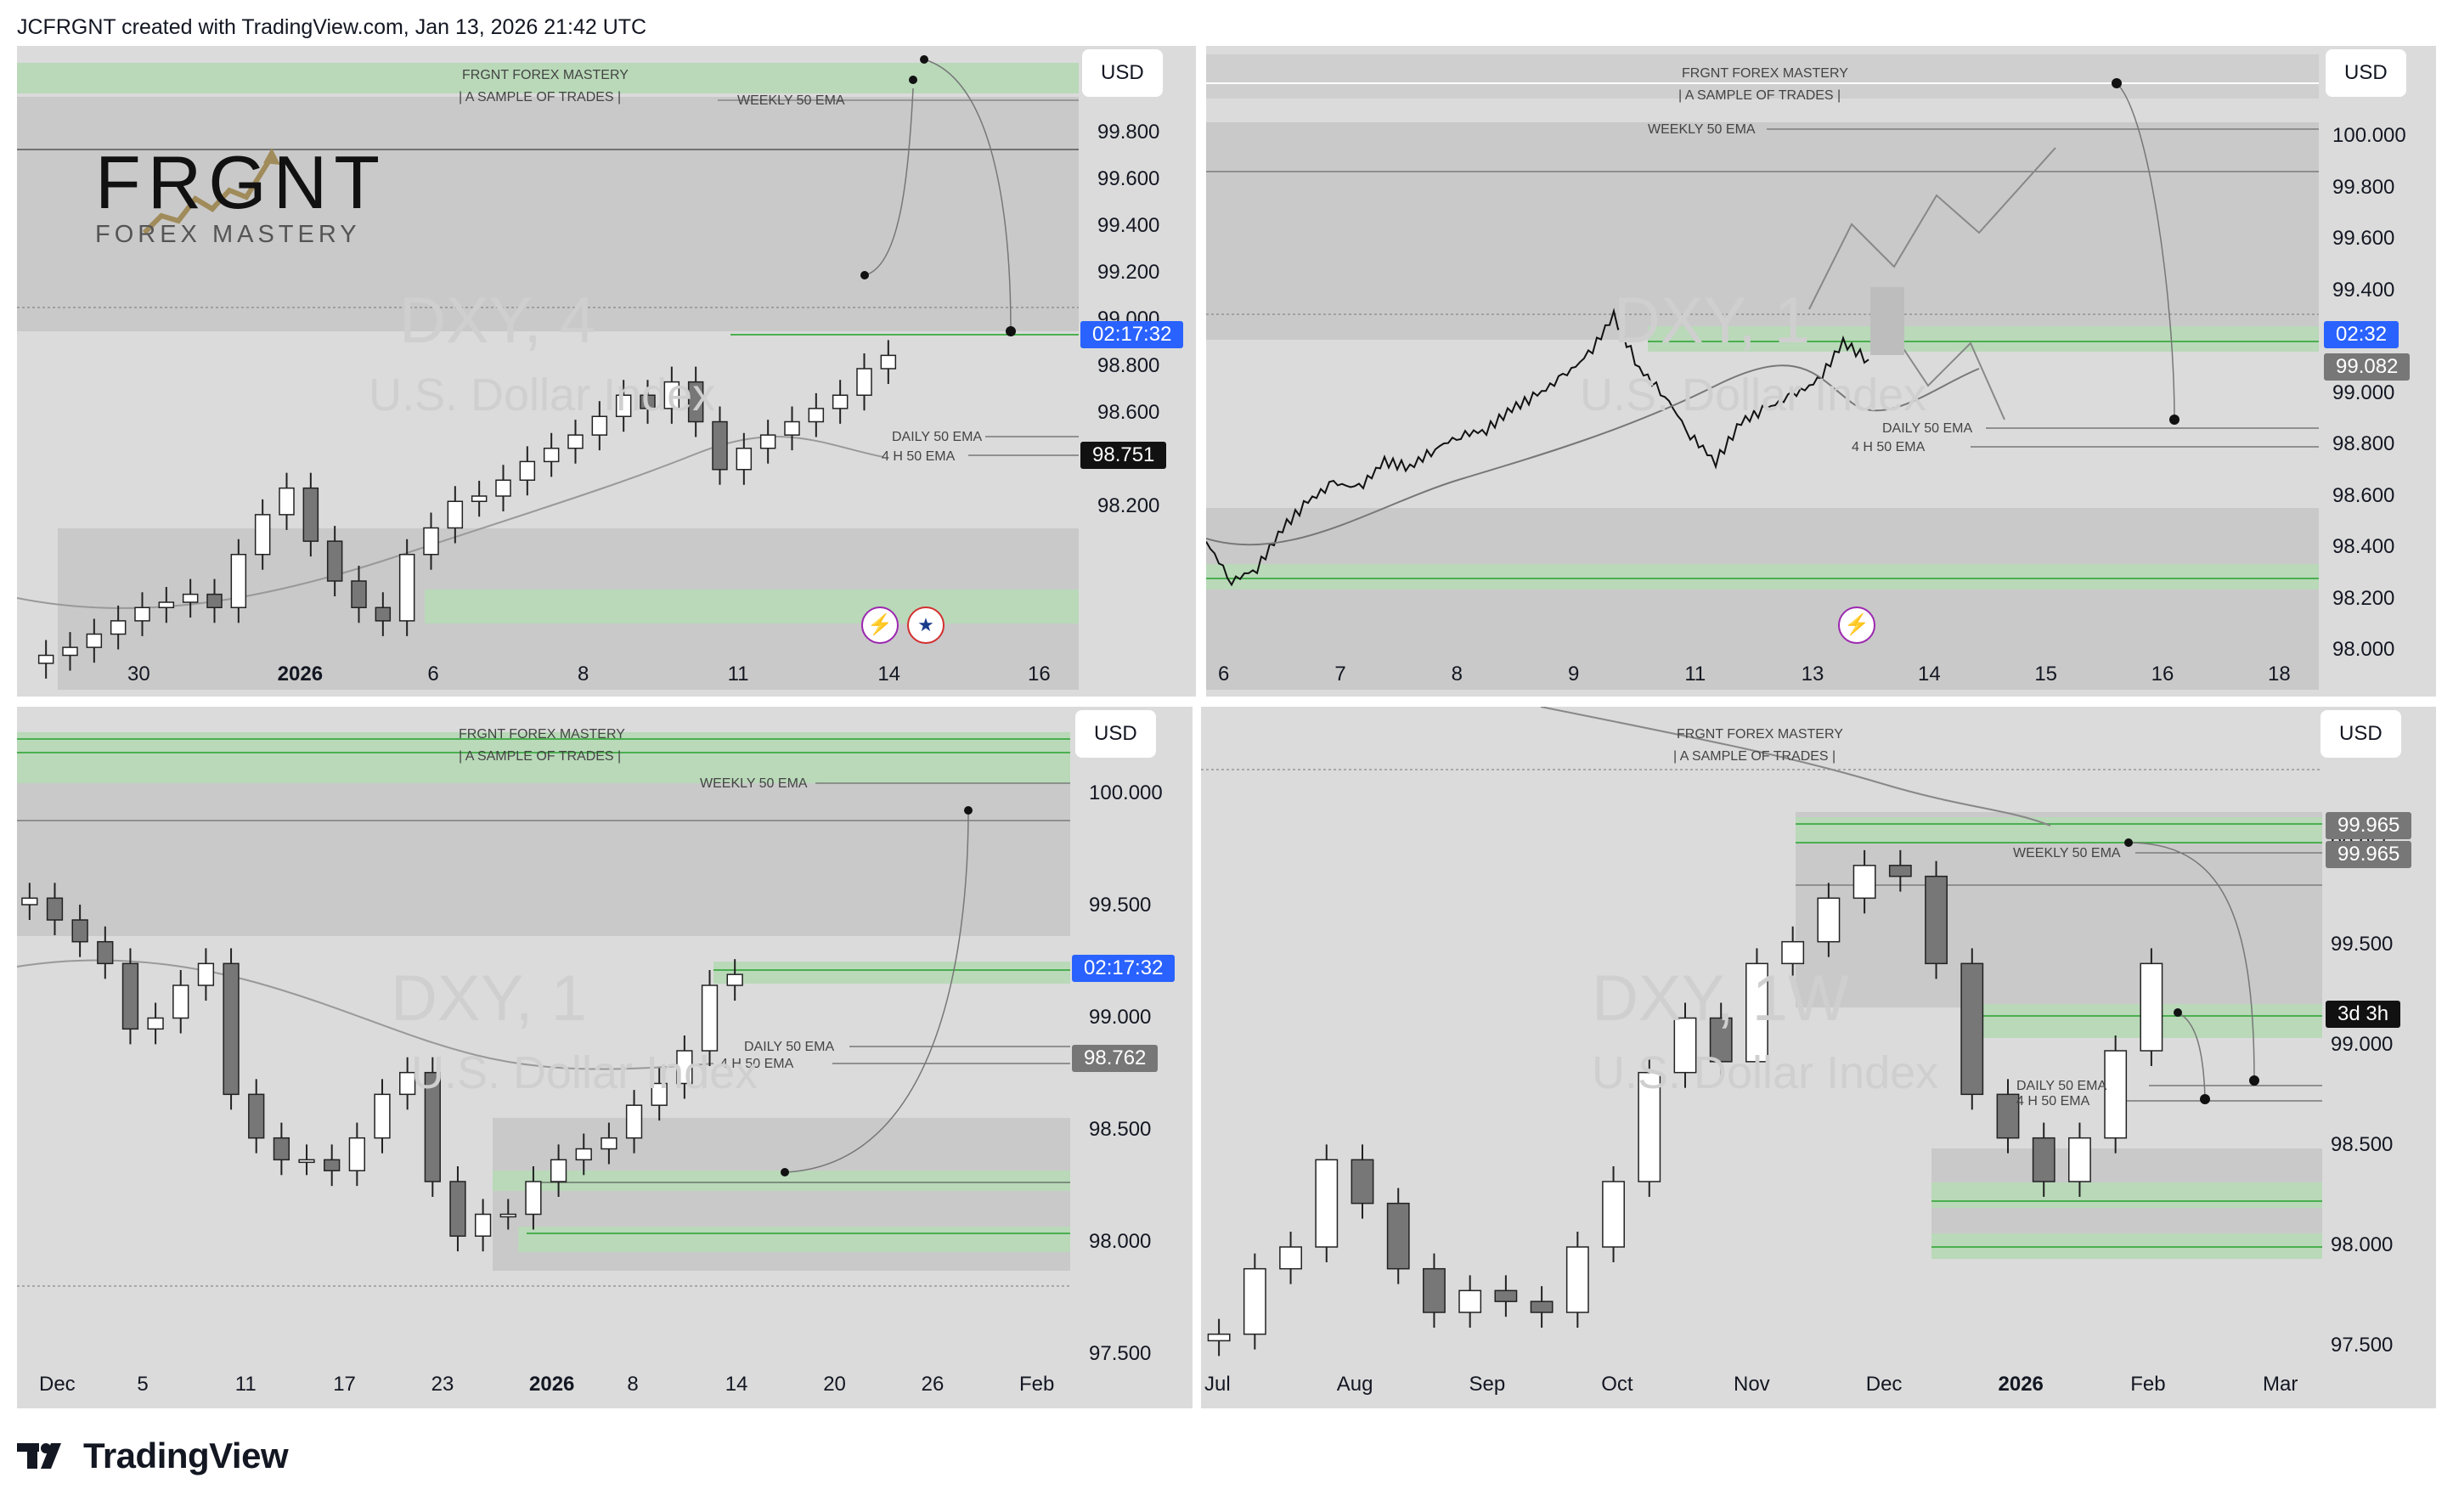 Image resolution: width=2453 pixels, height=1512 pixels. I want to click on us-flag-icon: ★, so click(926, 625).